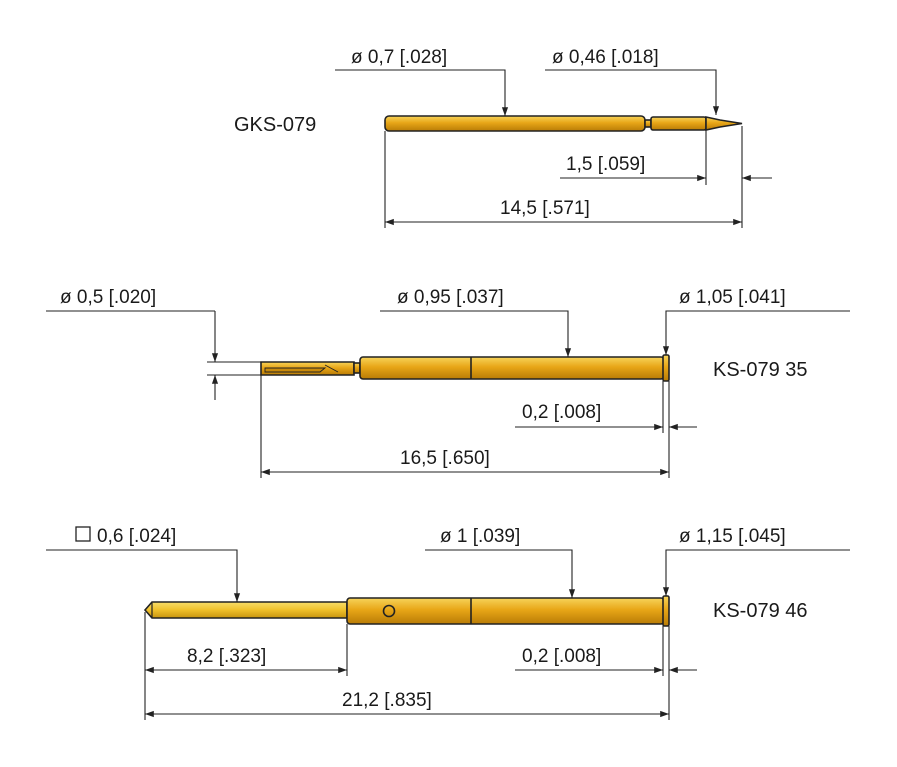 The image size is (897, 767). What do you see at coordinates (389, 611) in the screenshot?
I see `crimp-hole` at bounding box center [389, 611].